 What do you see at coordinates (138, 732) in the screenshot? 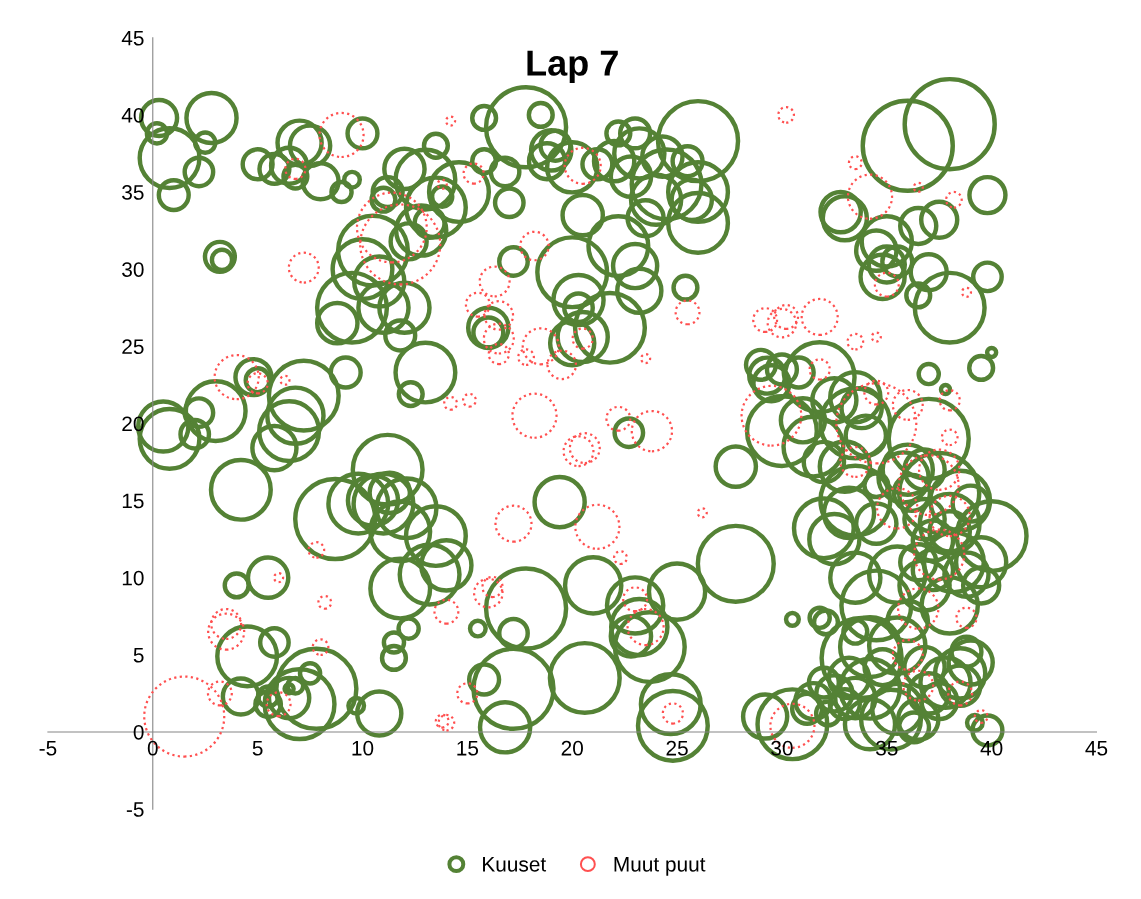
I see `y-tick-label: 0` at bounding box center [138, 732].